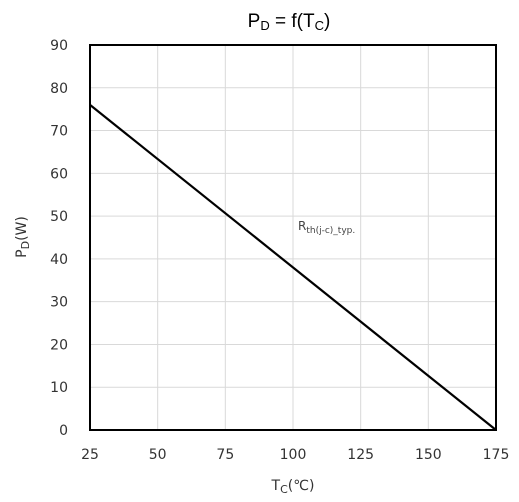  What do you see at coordinates (330, 231) in the screenshot?
I see `series-label-sub: th(j-c)_typ.` at bounding box center [330, 231].